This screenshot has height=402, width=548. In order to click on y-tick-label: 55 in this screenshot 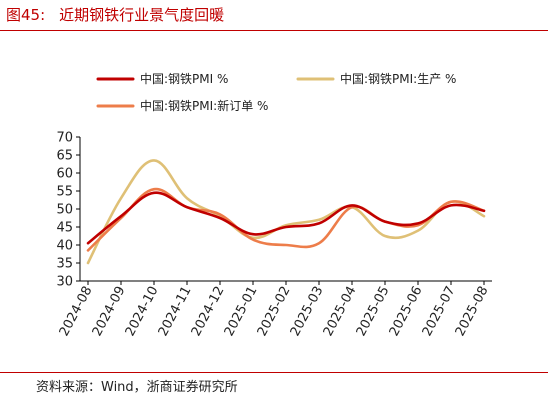, I will do `click(64, 192)`.